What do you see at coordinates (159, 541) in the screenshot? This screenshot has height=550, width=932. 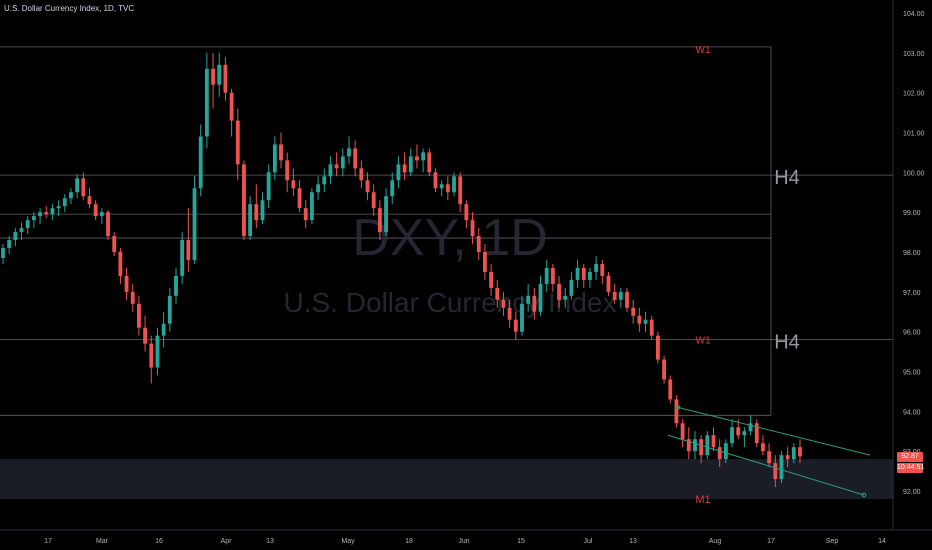 I see `time-tick-label: 16` at bounding box center [159, 541].